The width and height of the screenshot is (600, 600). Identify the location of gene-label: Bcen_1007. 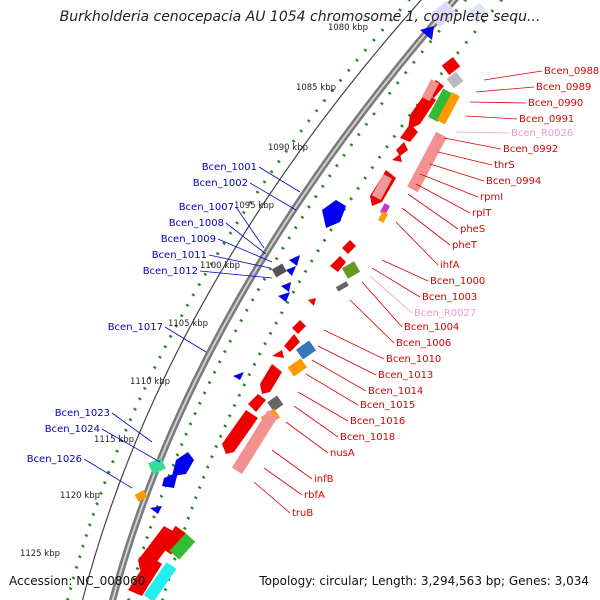
(206, 207).